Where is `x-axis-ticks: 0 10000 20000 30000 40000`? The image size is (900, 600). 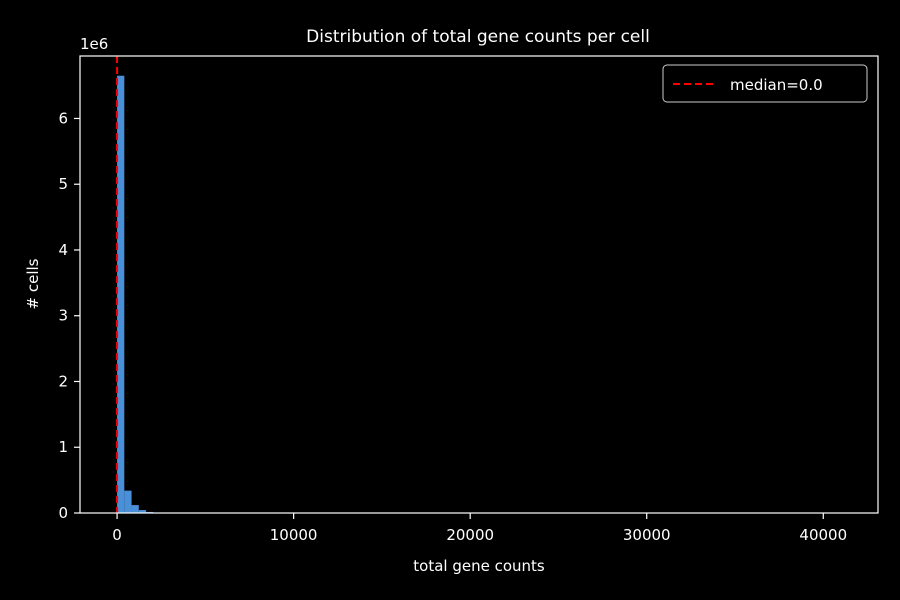
x-axis-ticks: 0 10000 20000 30000 40000 is located at coordinates (479, 528).